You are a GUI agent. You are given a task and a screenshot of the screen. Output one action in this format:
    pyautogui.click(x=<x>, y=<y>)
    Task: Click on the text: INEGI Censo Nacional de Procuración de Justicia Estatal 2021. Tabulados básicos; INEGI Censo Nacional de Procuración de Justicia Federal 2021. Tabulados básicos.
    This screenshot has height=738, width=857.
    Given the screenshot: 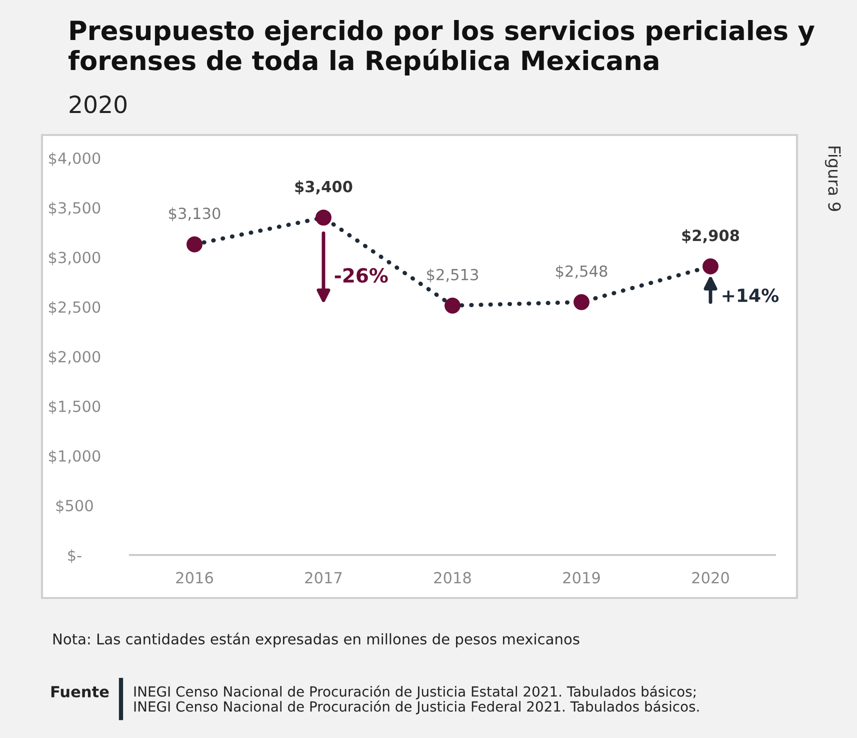 What is the action you would take?
    pyautogui.click(x=416, y=699)
    